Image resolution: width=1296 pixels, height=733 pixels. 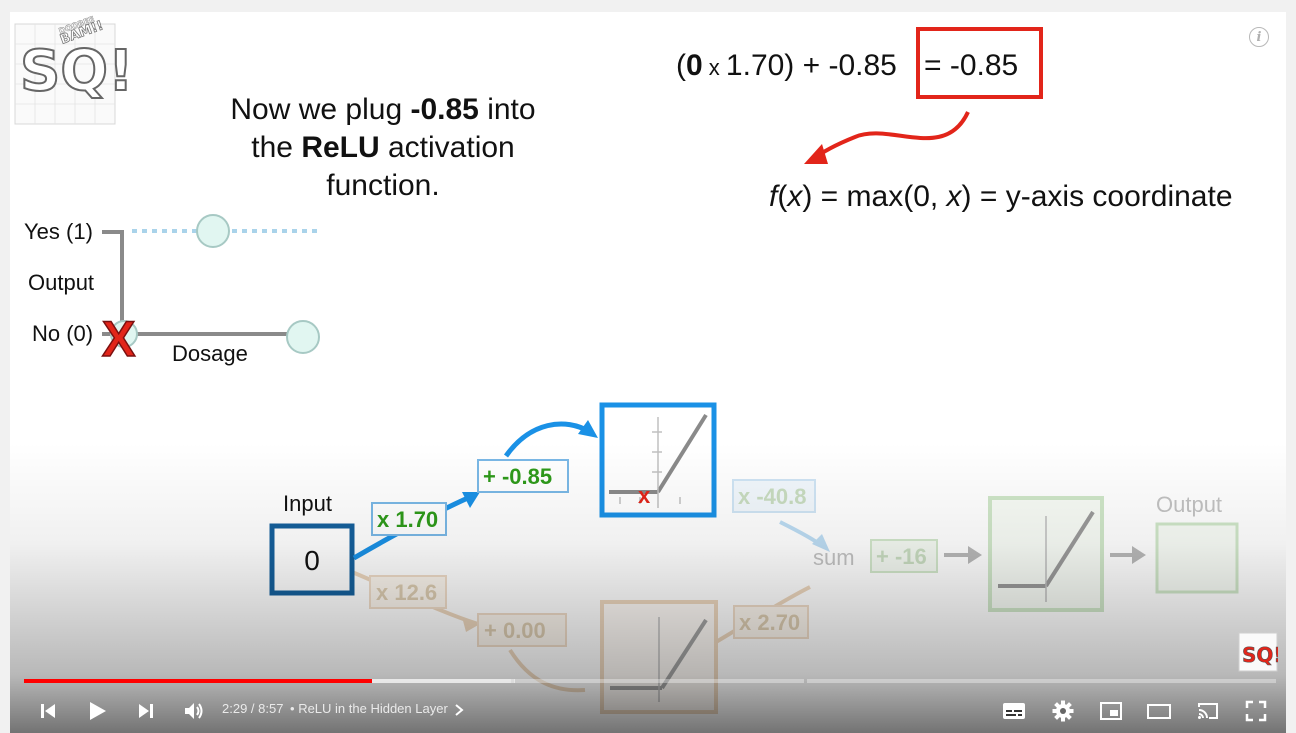 I want to click on player-controls: 2:29 / 8:57 • ReLU in the Hidden Layer, so click(x=648, y=710).